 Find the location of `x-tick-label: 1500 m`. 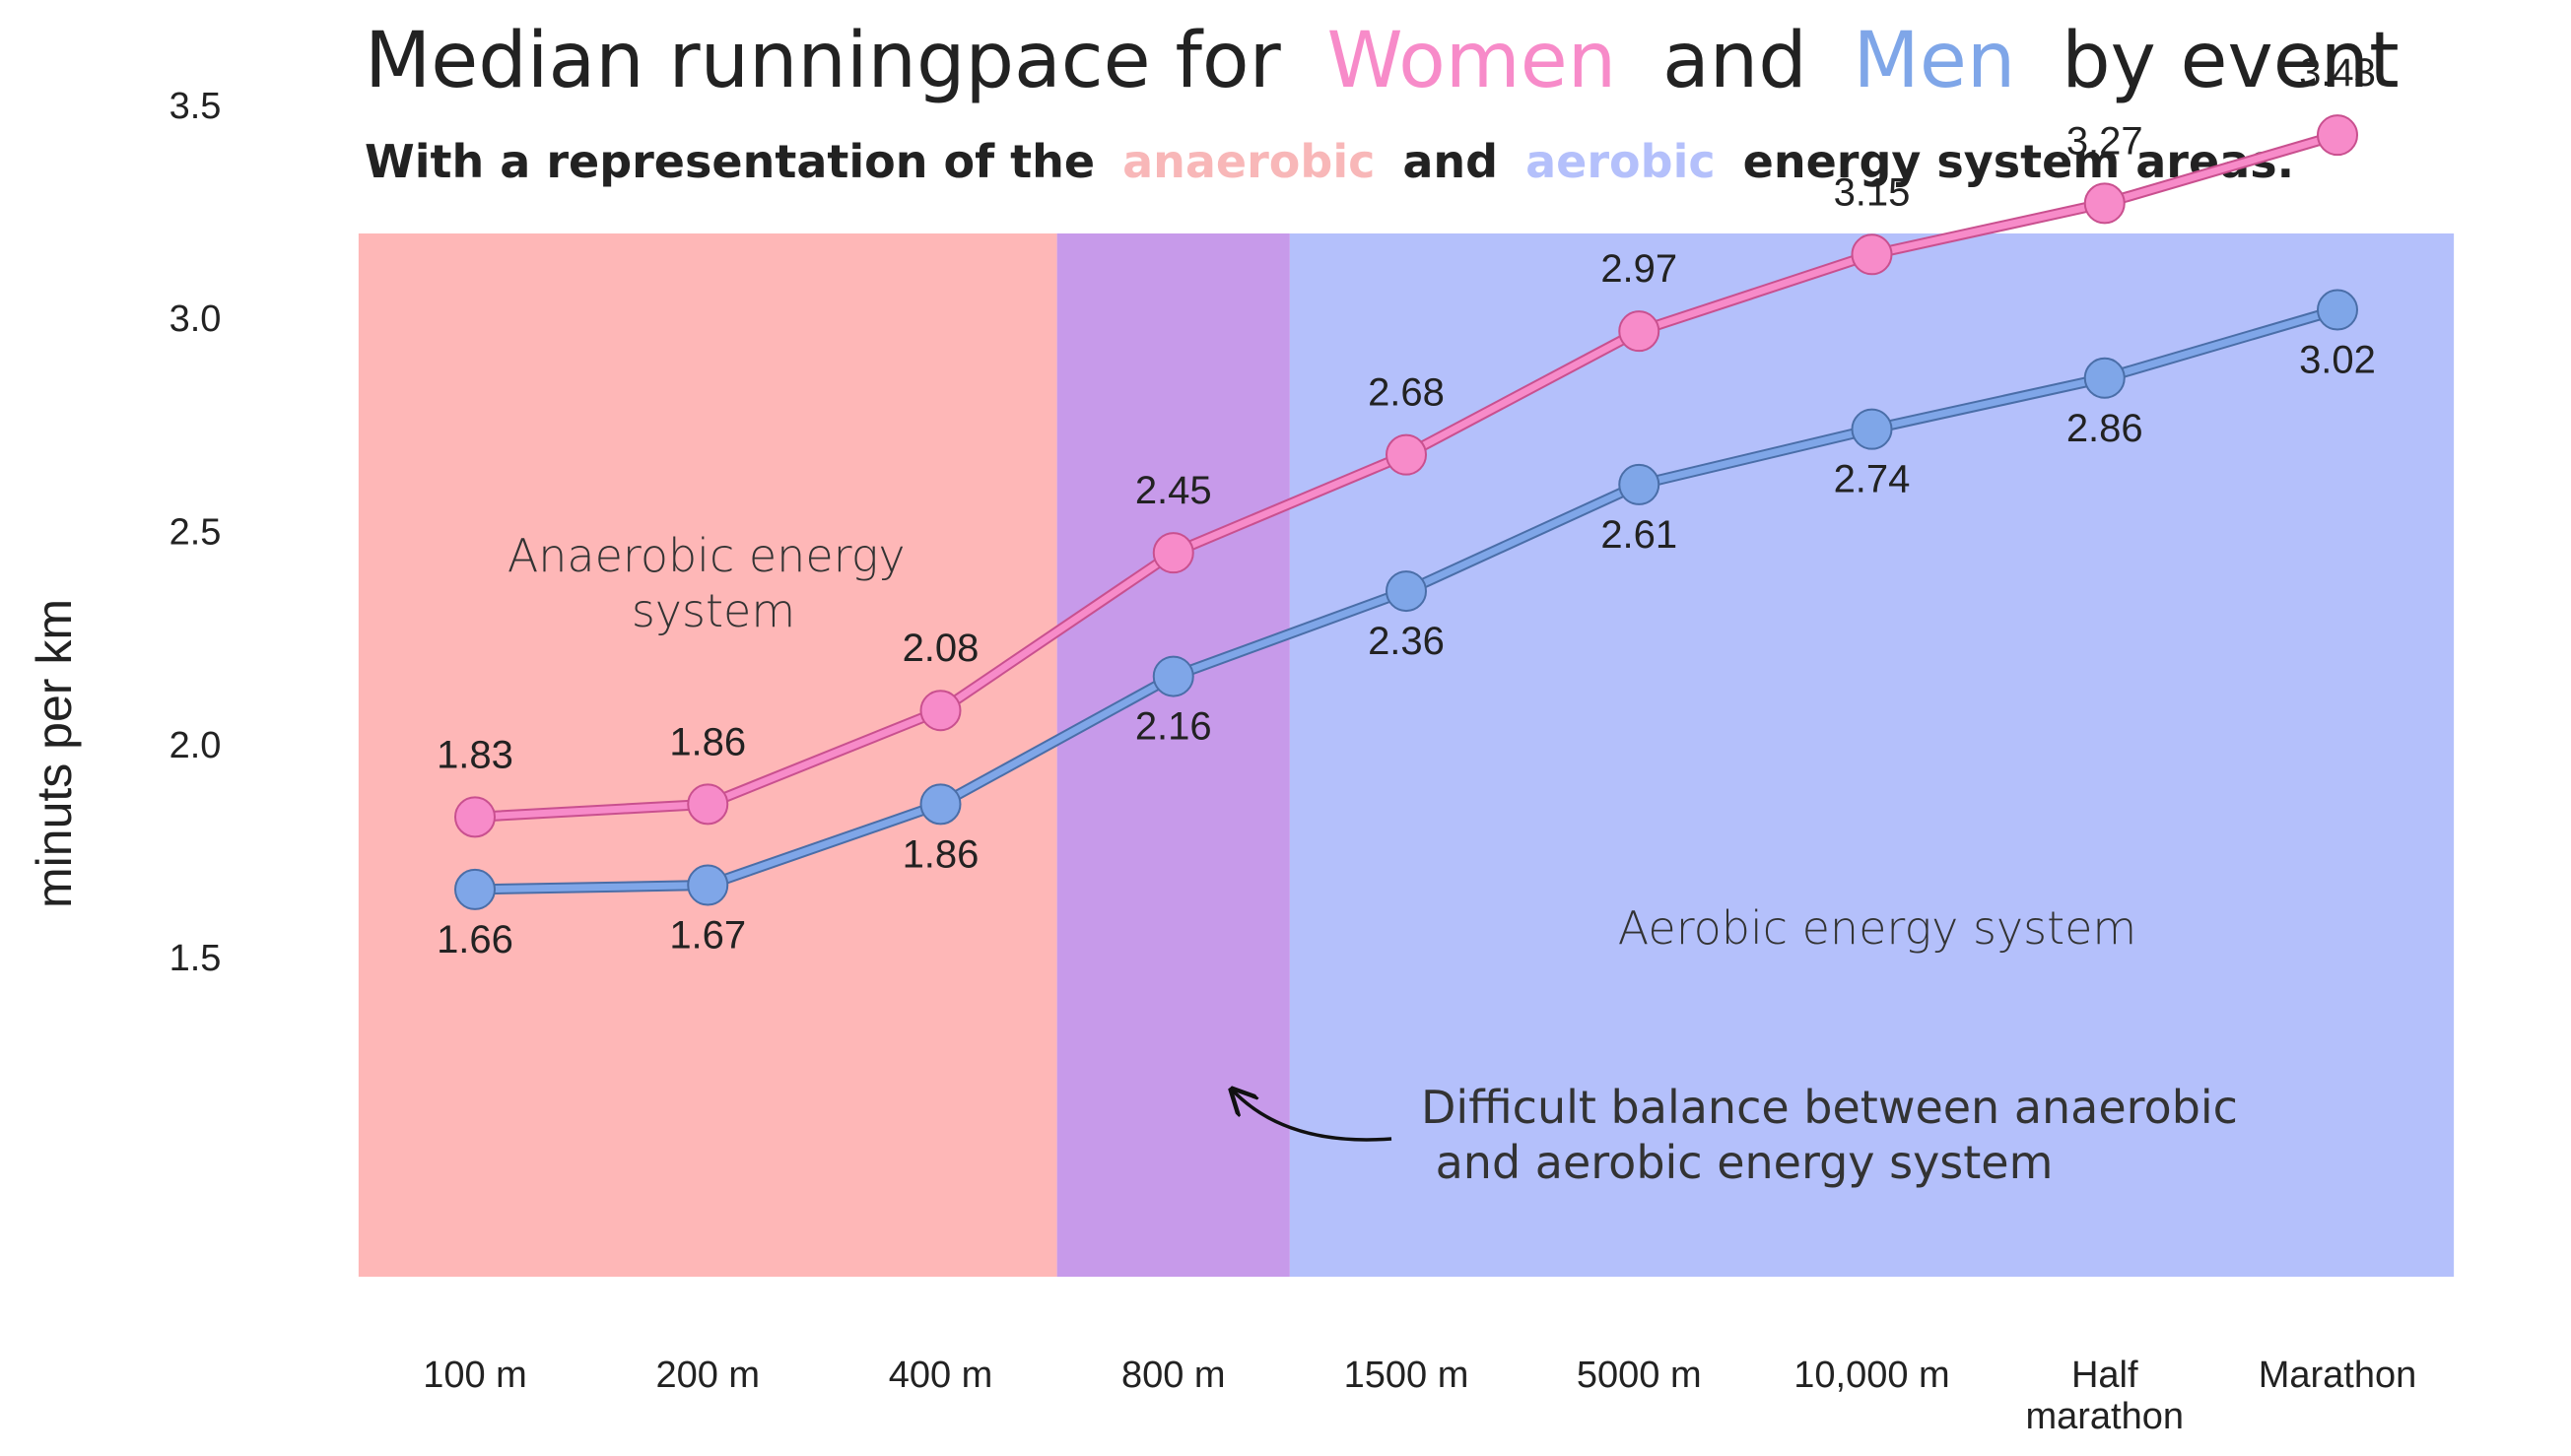

x-tick-label: 1500 m is located at coordinates (1406, 1375).